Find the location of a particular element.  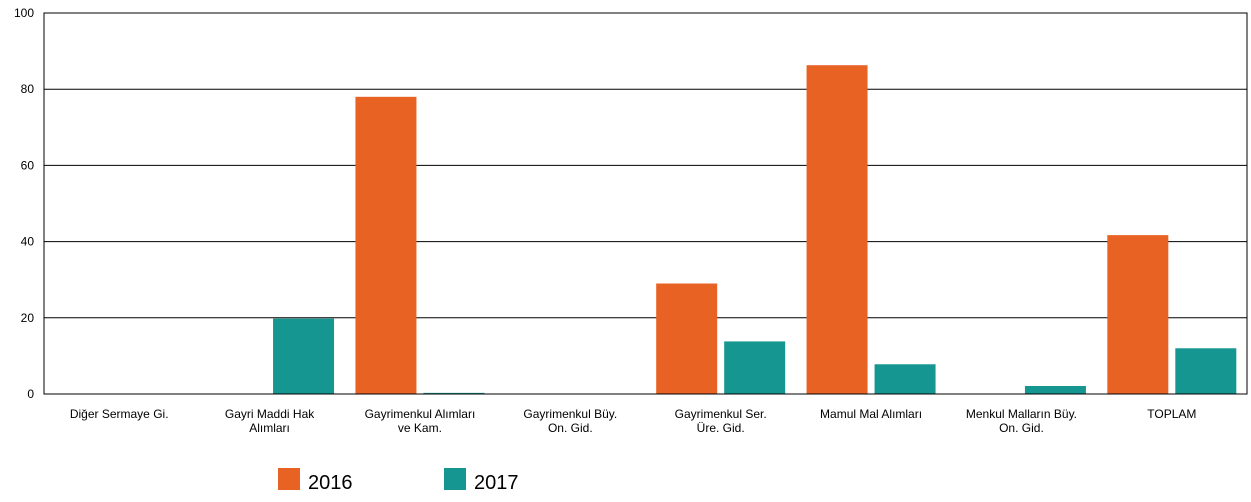

x-tick-label-line: Üre. Gid. is located at coordinates (721, 428).